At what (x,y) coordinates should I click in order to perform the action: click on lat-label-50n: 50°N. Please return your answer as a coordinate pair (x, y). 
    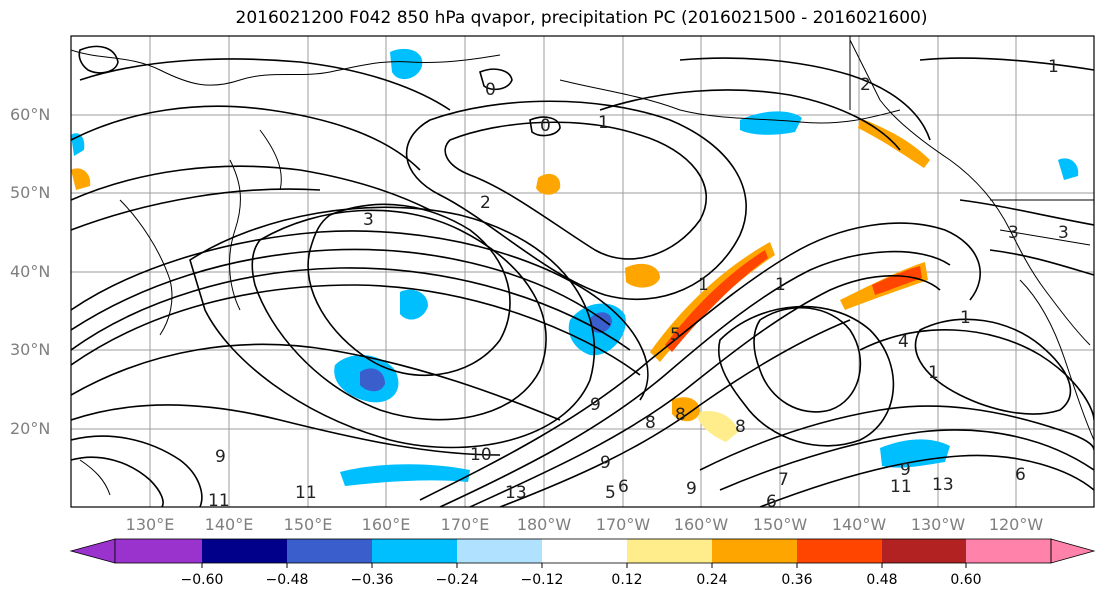
    Looking at the image, I should click on (30, 192).